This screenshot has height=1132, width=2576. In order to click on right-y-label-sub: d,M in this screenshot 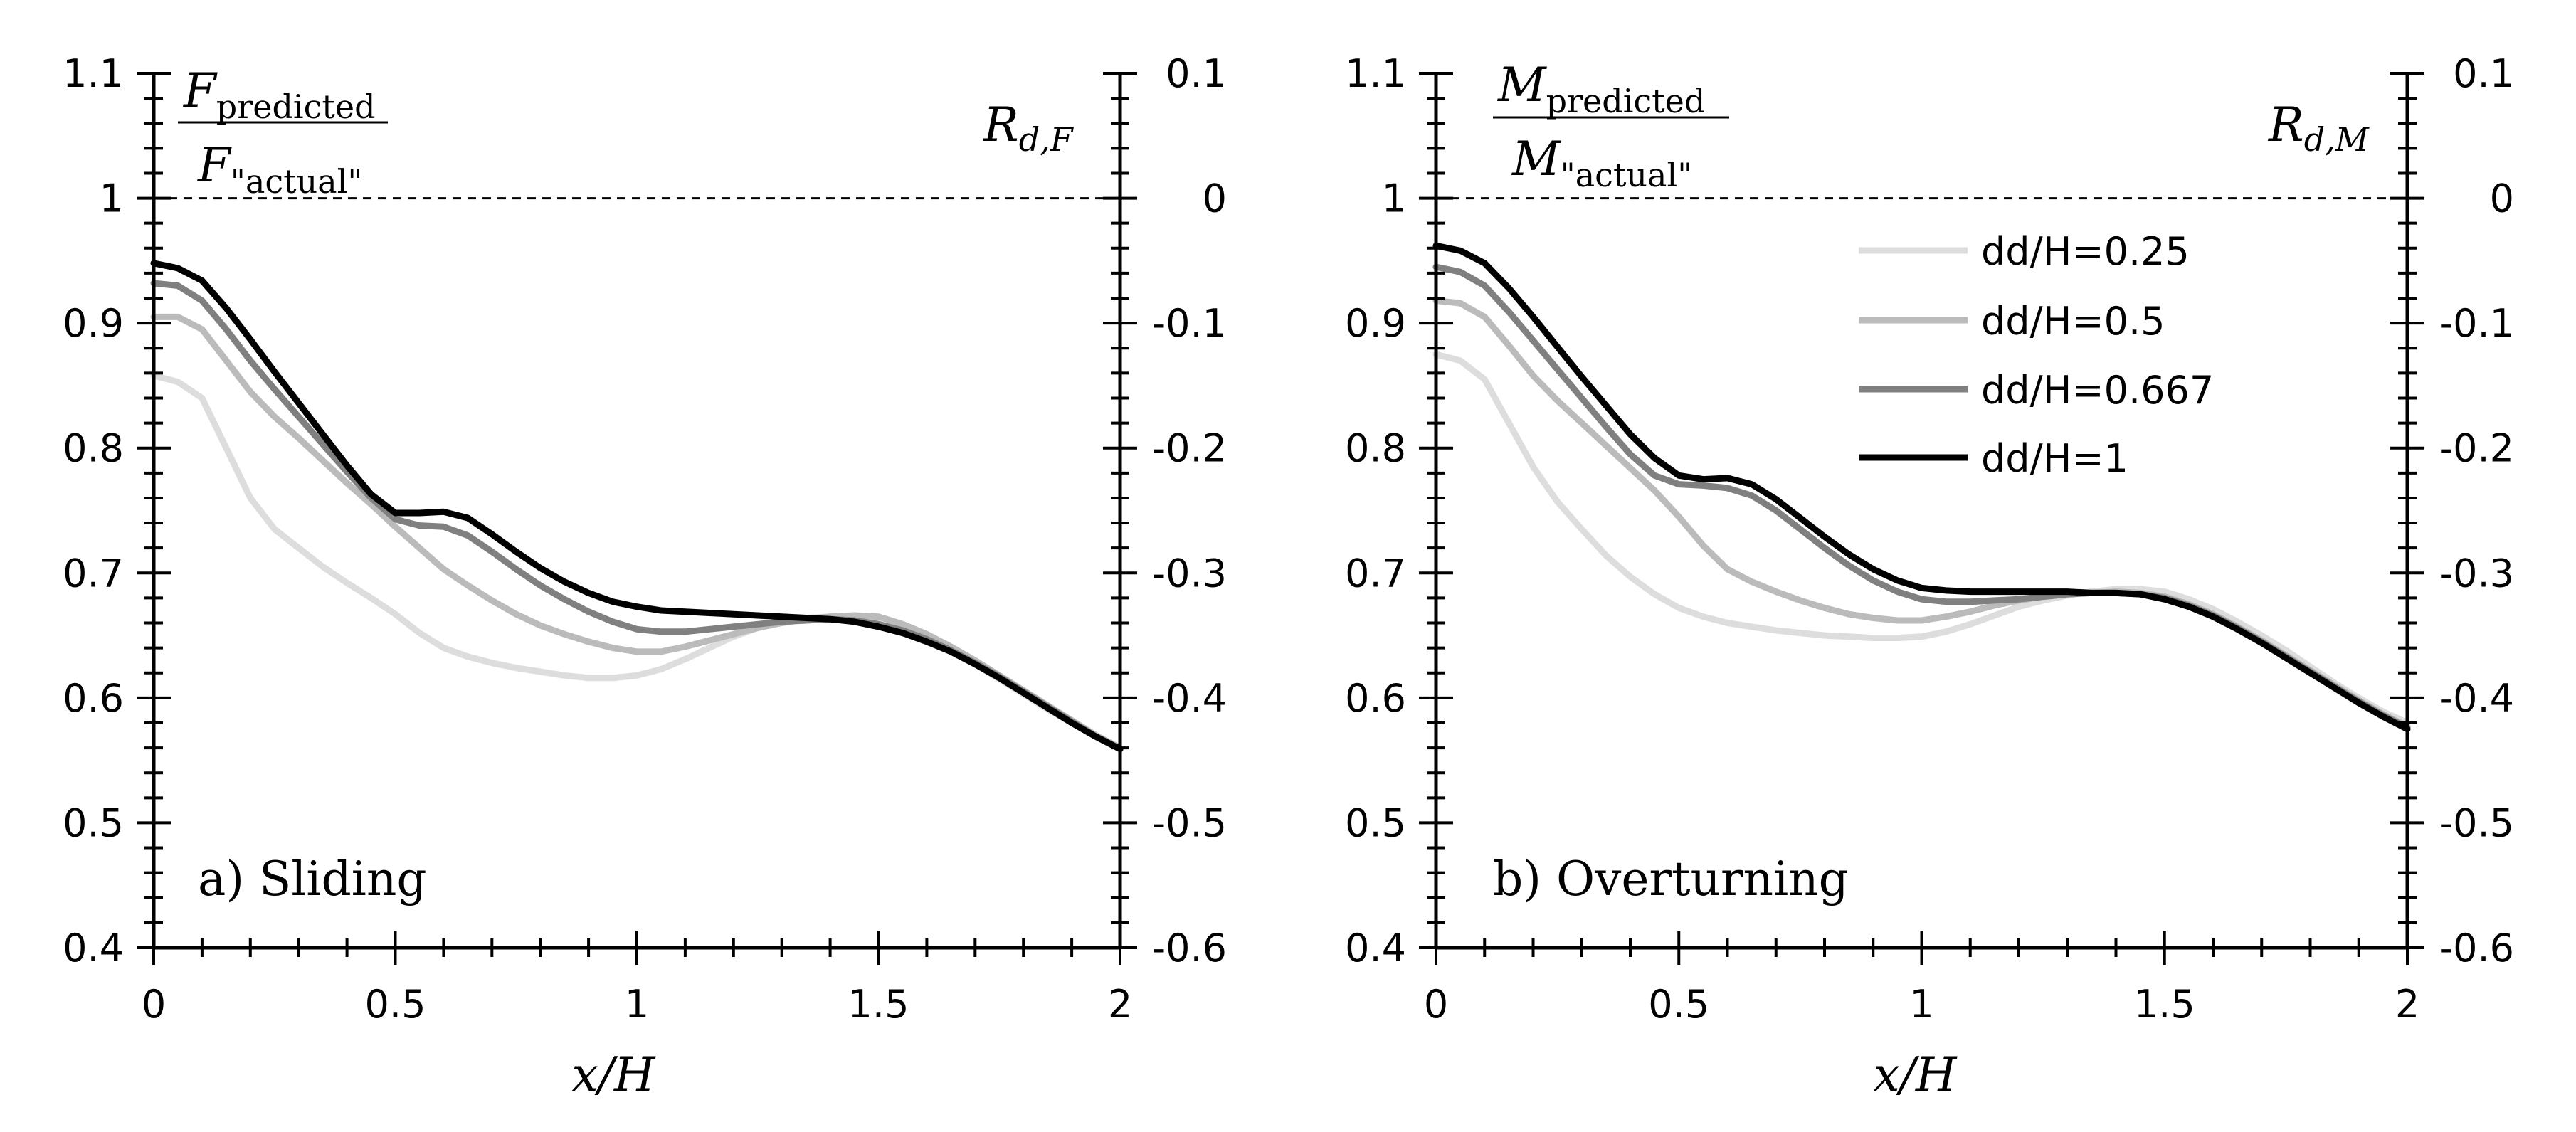, I will do `click(2337, 139)`.